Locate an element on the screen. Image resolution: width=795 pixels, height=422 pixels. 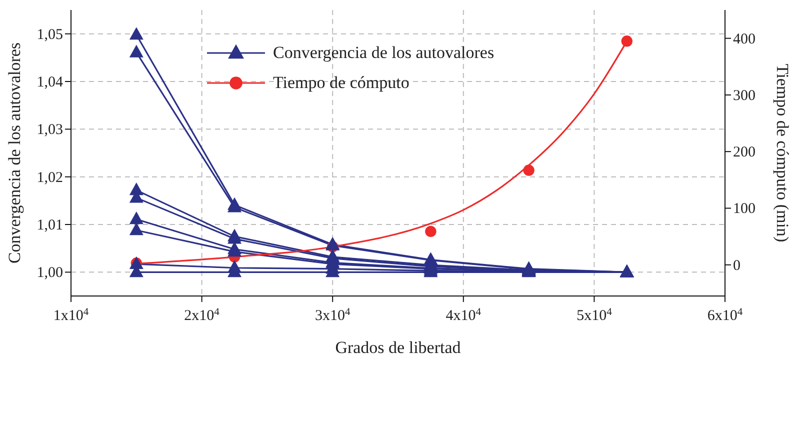
y2-tick-label: 300 is located at coordinates (744, 96).